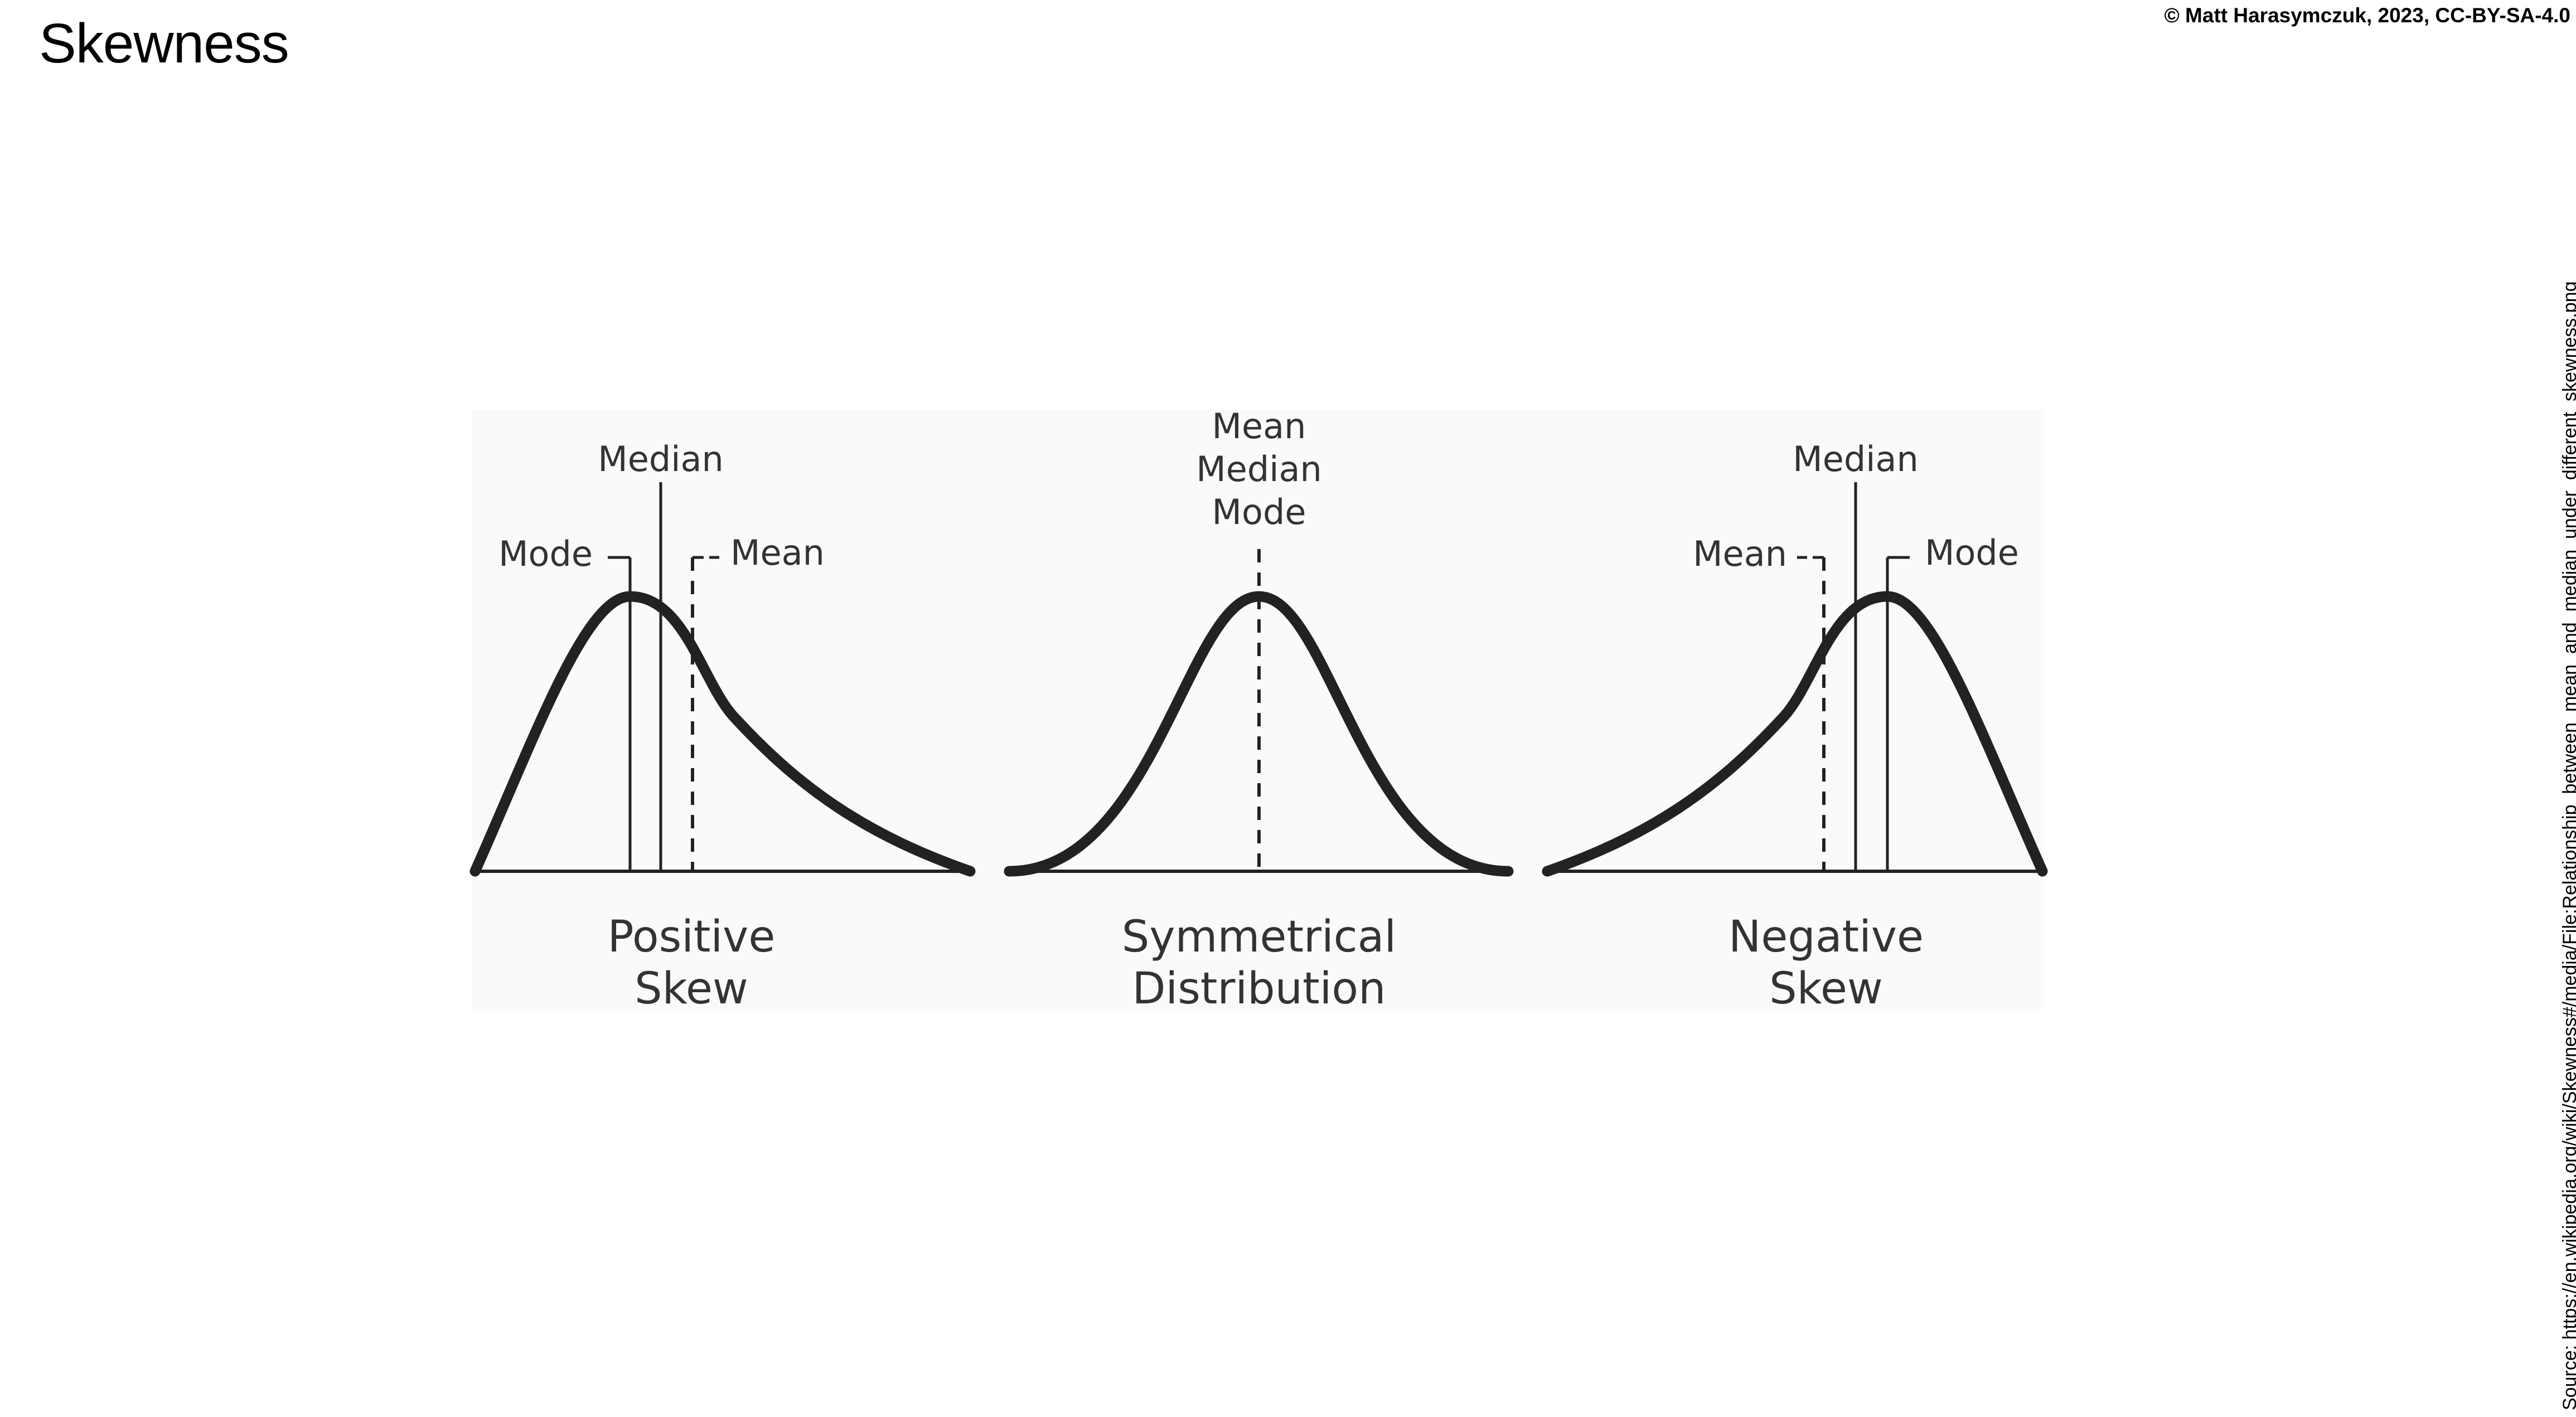 This screenshot has height=1417, width=2576. I want to click on symmetrical-mean-label: Mean, so click(1259, 426).